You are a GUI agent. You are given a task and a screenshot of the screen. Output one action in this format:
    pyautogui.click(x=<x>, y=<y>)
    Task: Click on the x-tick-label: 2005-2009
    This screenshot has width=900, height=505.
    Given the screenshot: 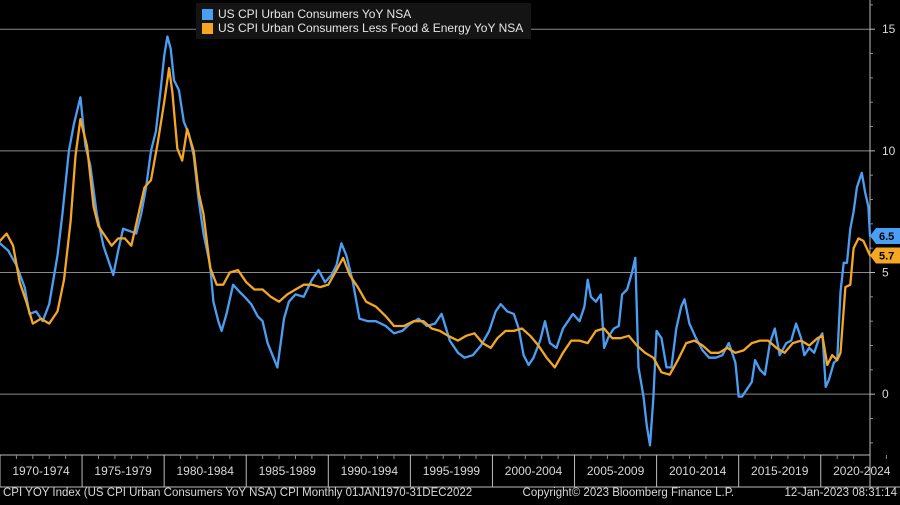 What is the action you would take?
    pyautogui.click(x=616, y=471)
    